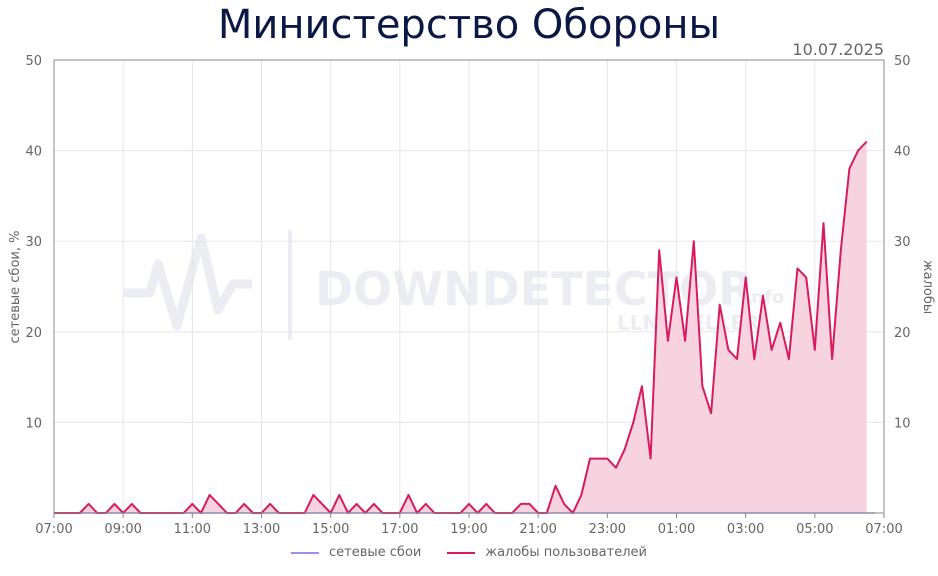 This screenshot has height=576, width=938. Describe the element at coordinates (261, 529) in the screenshot. I see `x-tick-label: 13:00` at that location.